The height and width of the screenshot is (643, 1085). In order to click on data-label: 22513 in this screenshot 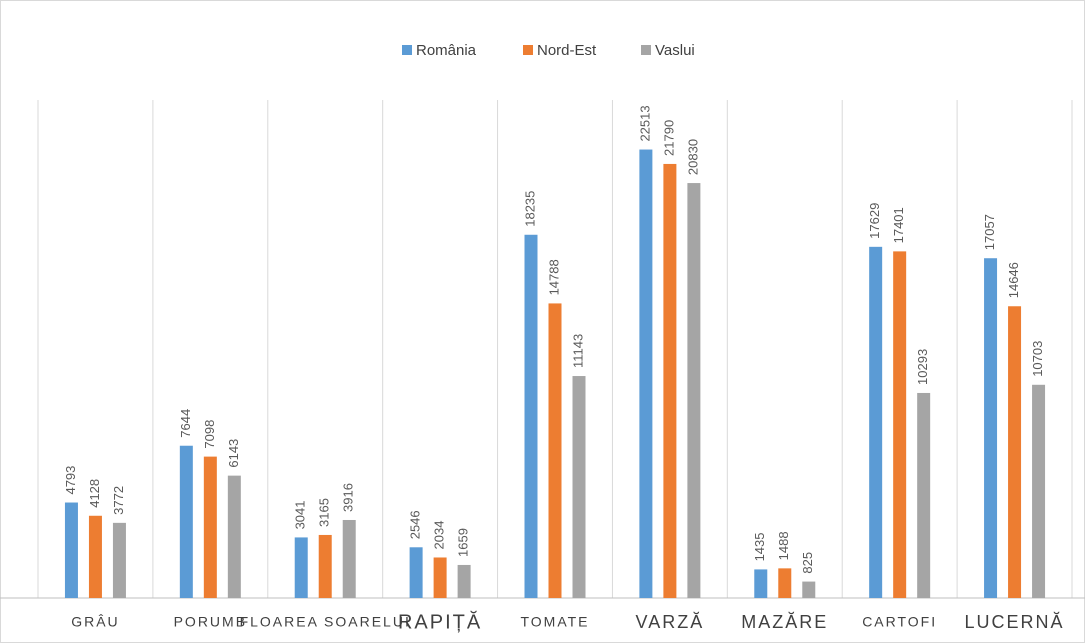, I will do `click(644, 123)`.